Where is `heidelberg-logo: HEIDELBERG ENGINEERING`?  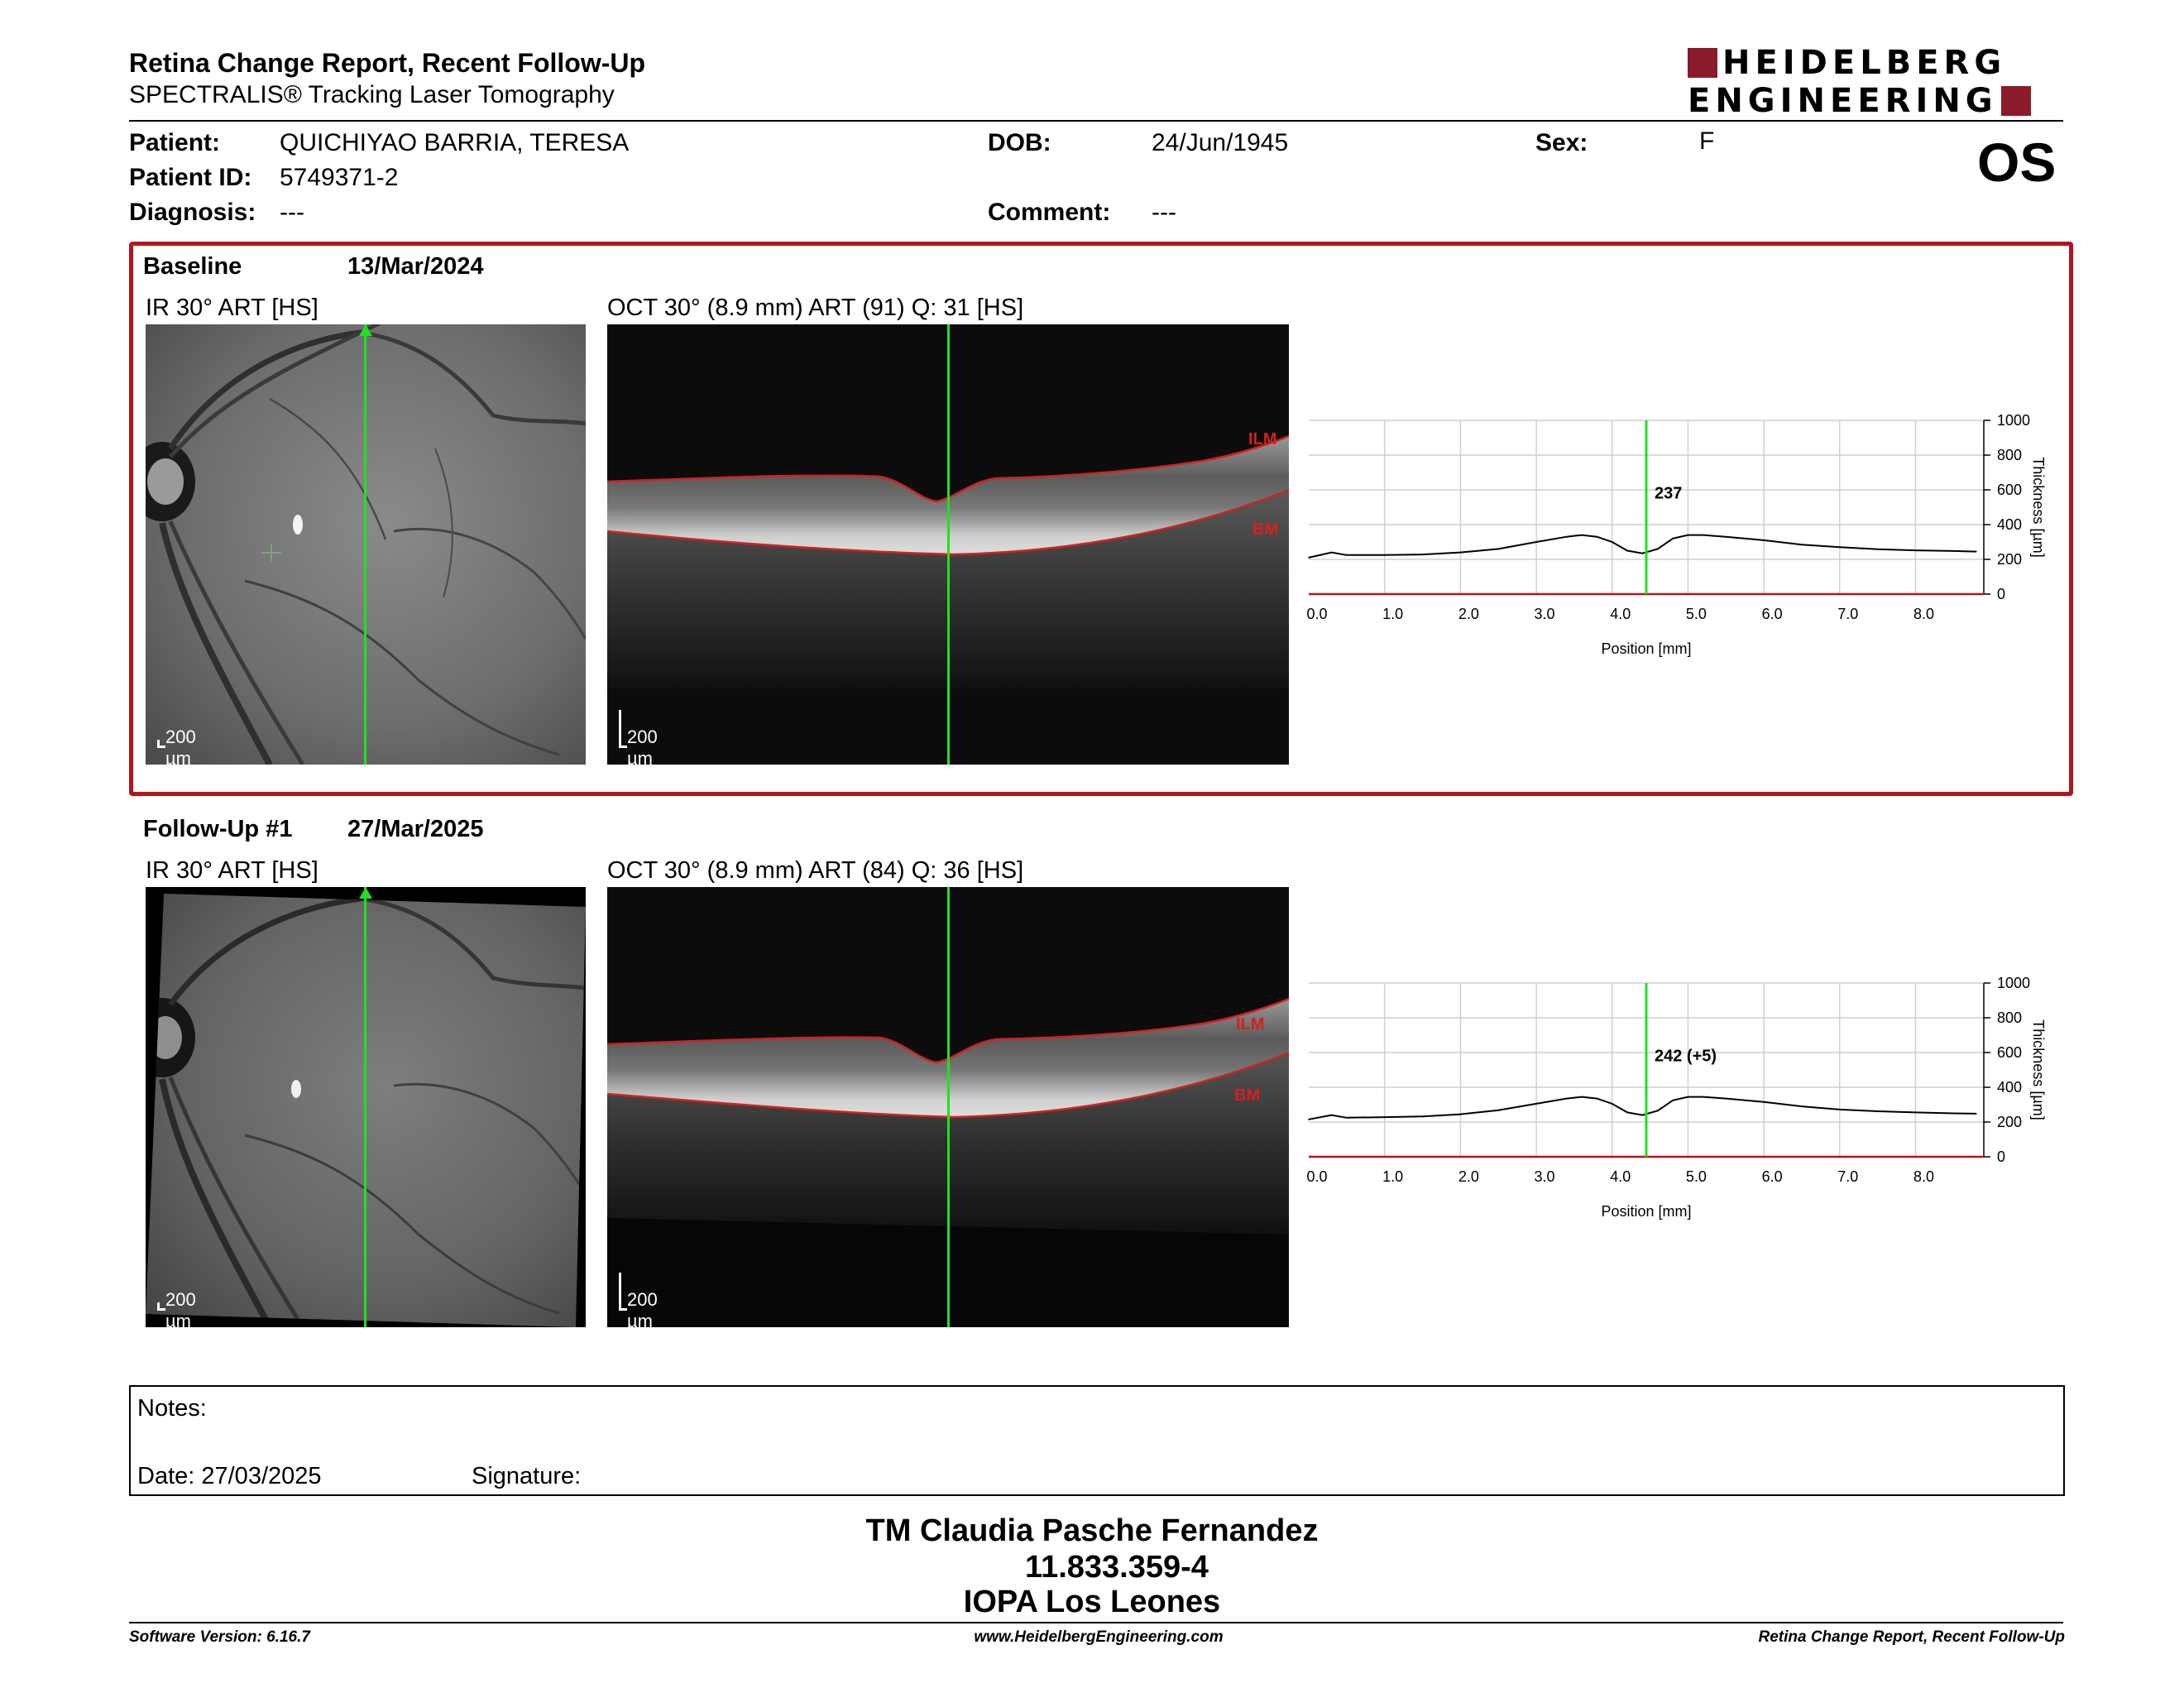
heidelberg-logo: HEIDELBERG ENGINEERING is located at coordinates (1878, 84).